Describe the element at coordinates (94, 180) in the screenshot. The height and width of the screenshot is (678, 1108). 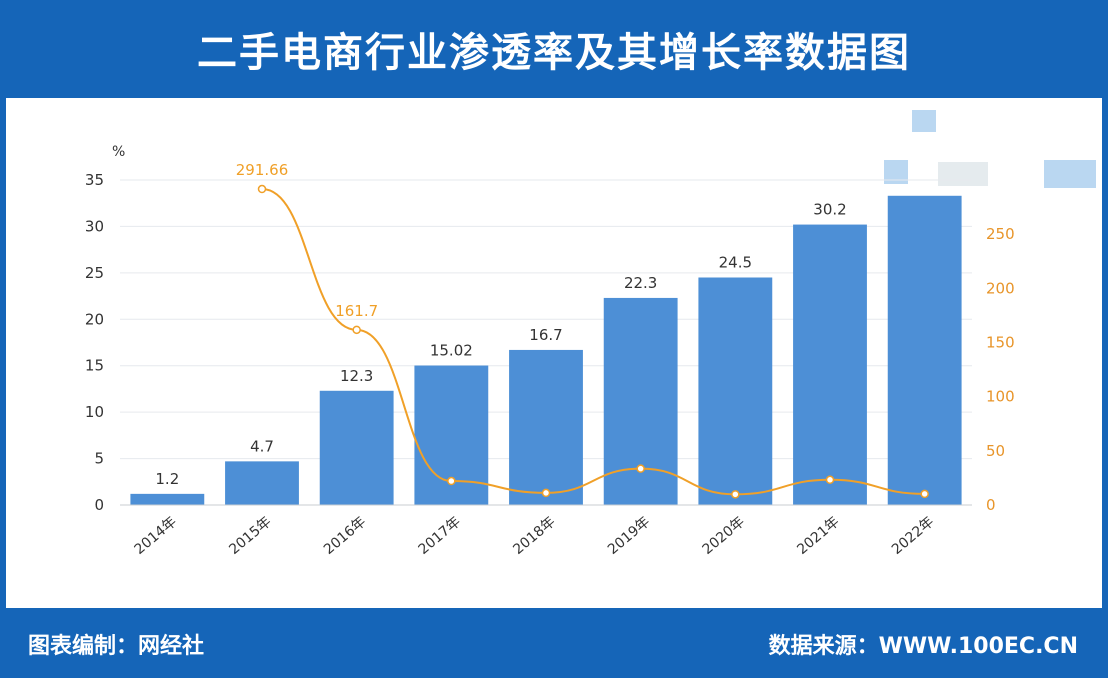
I see `y-left-tick-label: 35` at that location.